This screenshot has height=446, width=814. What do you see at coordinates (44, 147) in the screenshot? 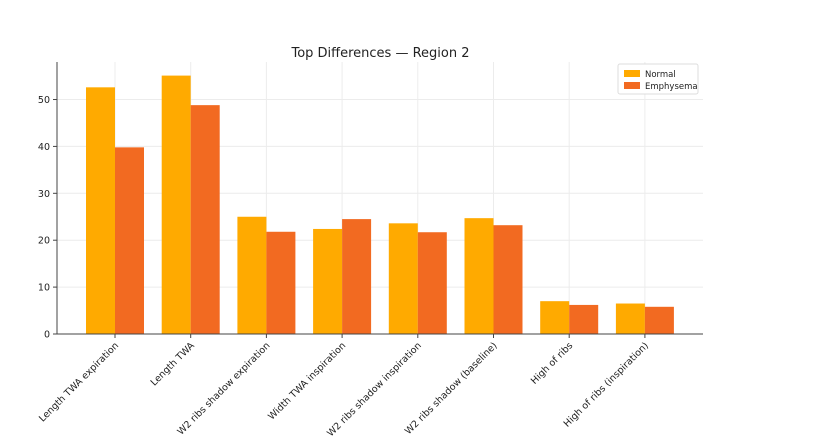
I see `y-tick-label: 40` at bounding box center [44, 147].